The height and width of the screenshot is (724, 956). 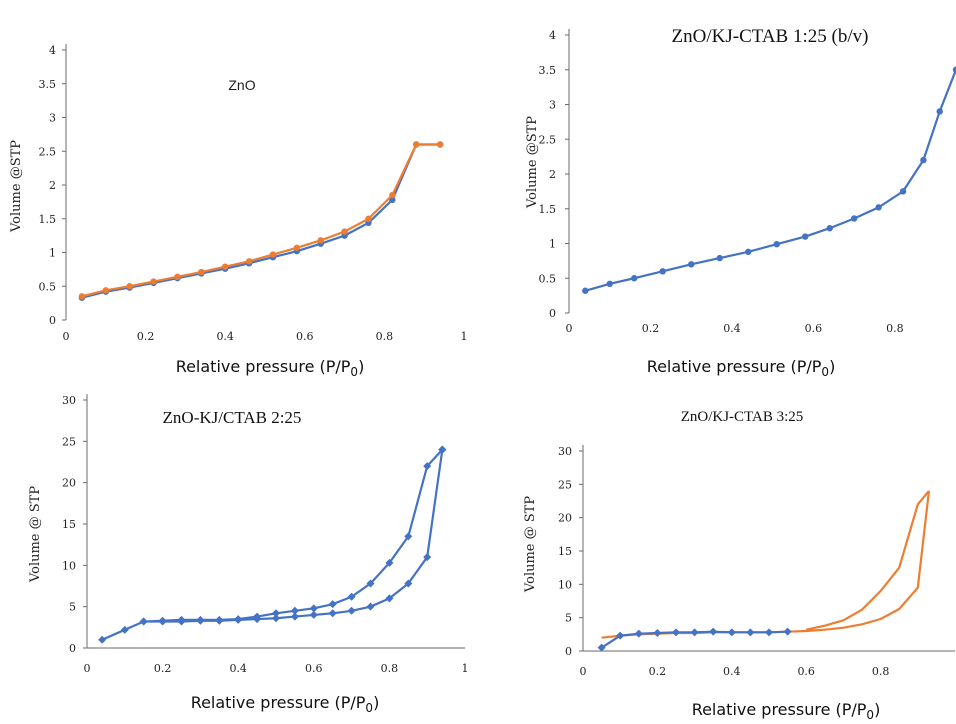 What do you see at coordinates (530, 544) in the screenshot?
I see `y-axis-label: Volume @ STP` at bounding box center [530, 544].